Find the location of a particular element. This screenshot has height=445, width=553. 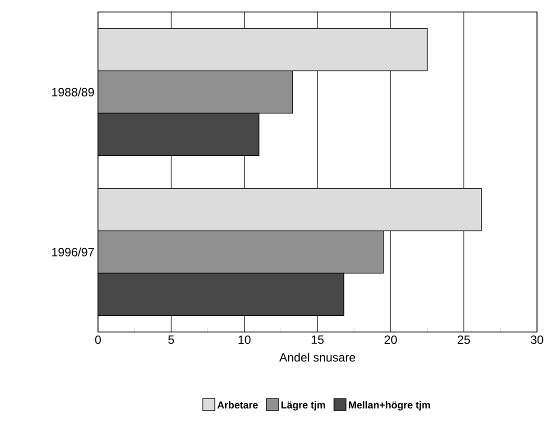

x-tick-label: 15 is located at coordinates (318, 340).